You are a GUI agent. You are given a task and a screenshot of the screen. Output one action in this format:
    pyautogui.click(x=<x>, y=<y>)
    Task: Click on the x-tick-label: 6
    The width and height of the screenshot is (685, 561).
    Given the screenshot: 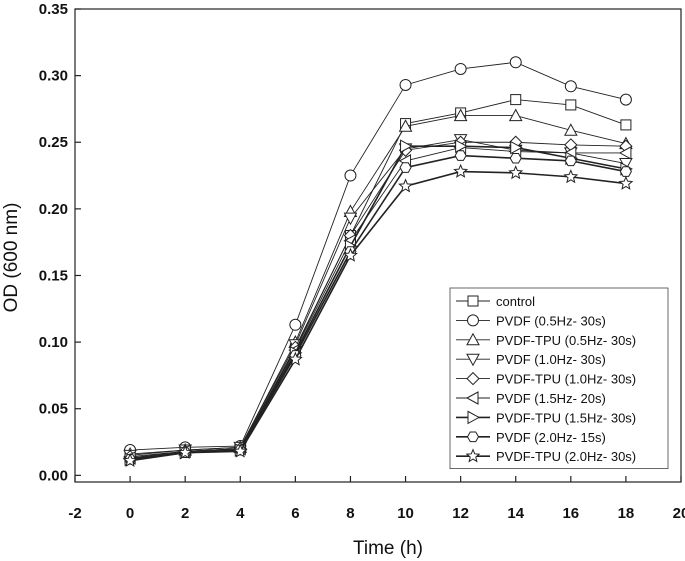 What is the action you would take?
    pyautogui.click(x=295, y=513)
    